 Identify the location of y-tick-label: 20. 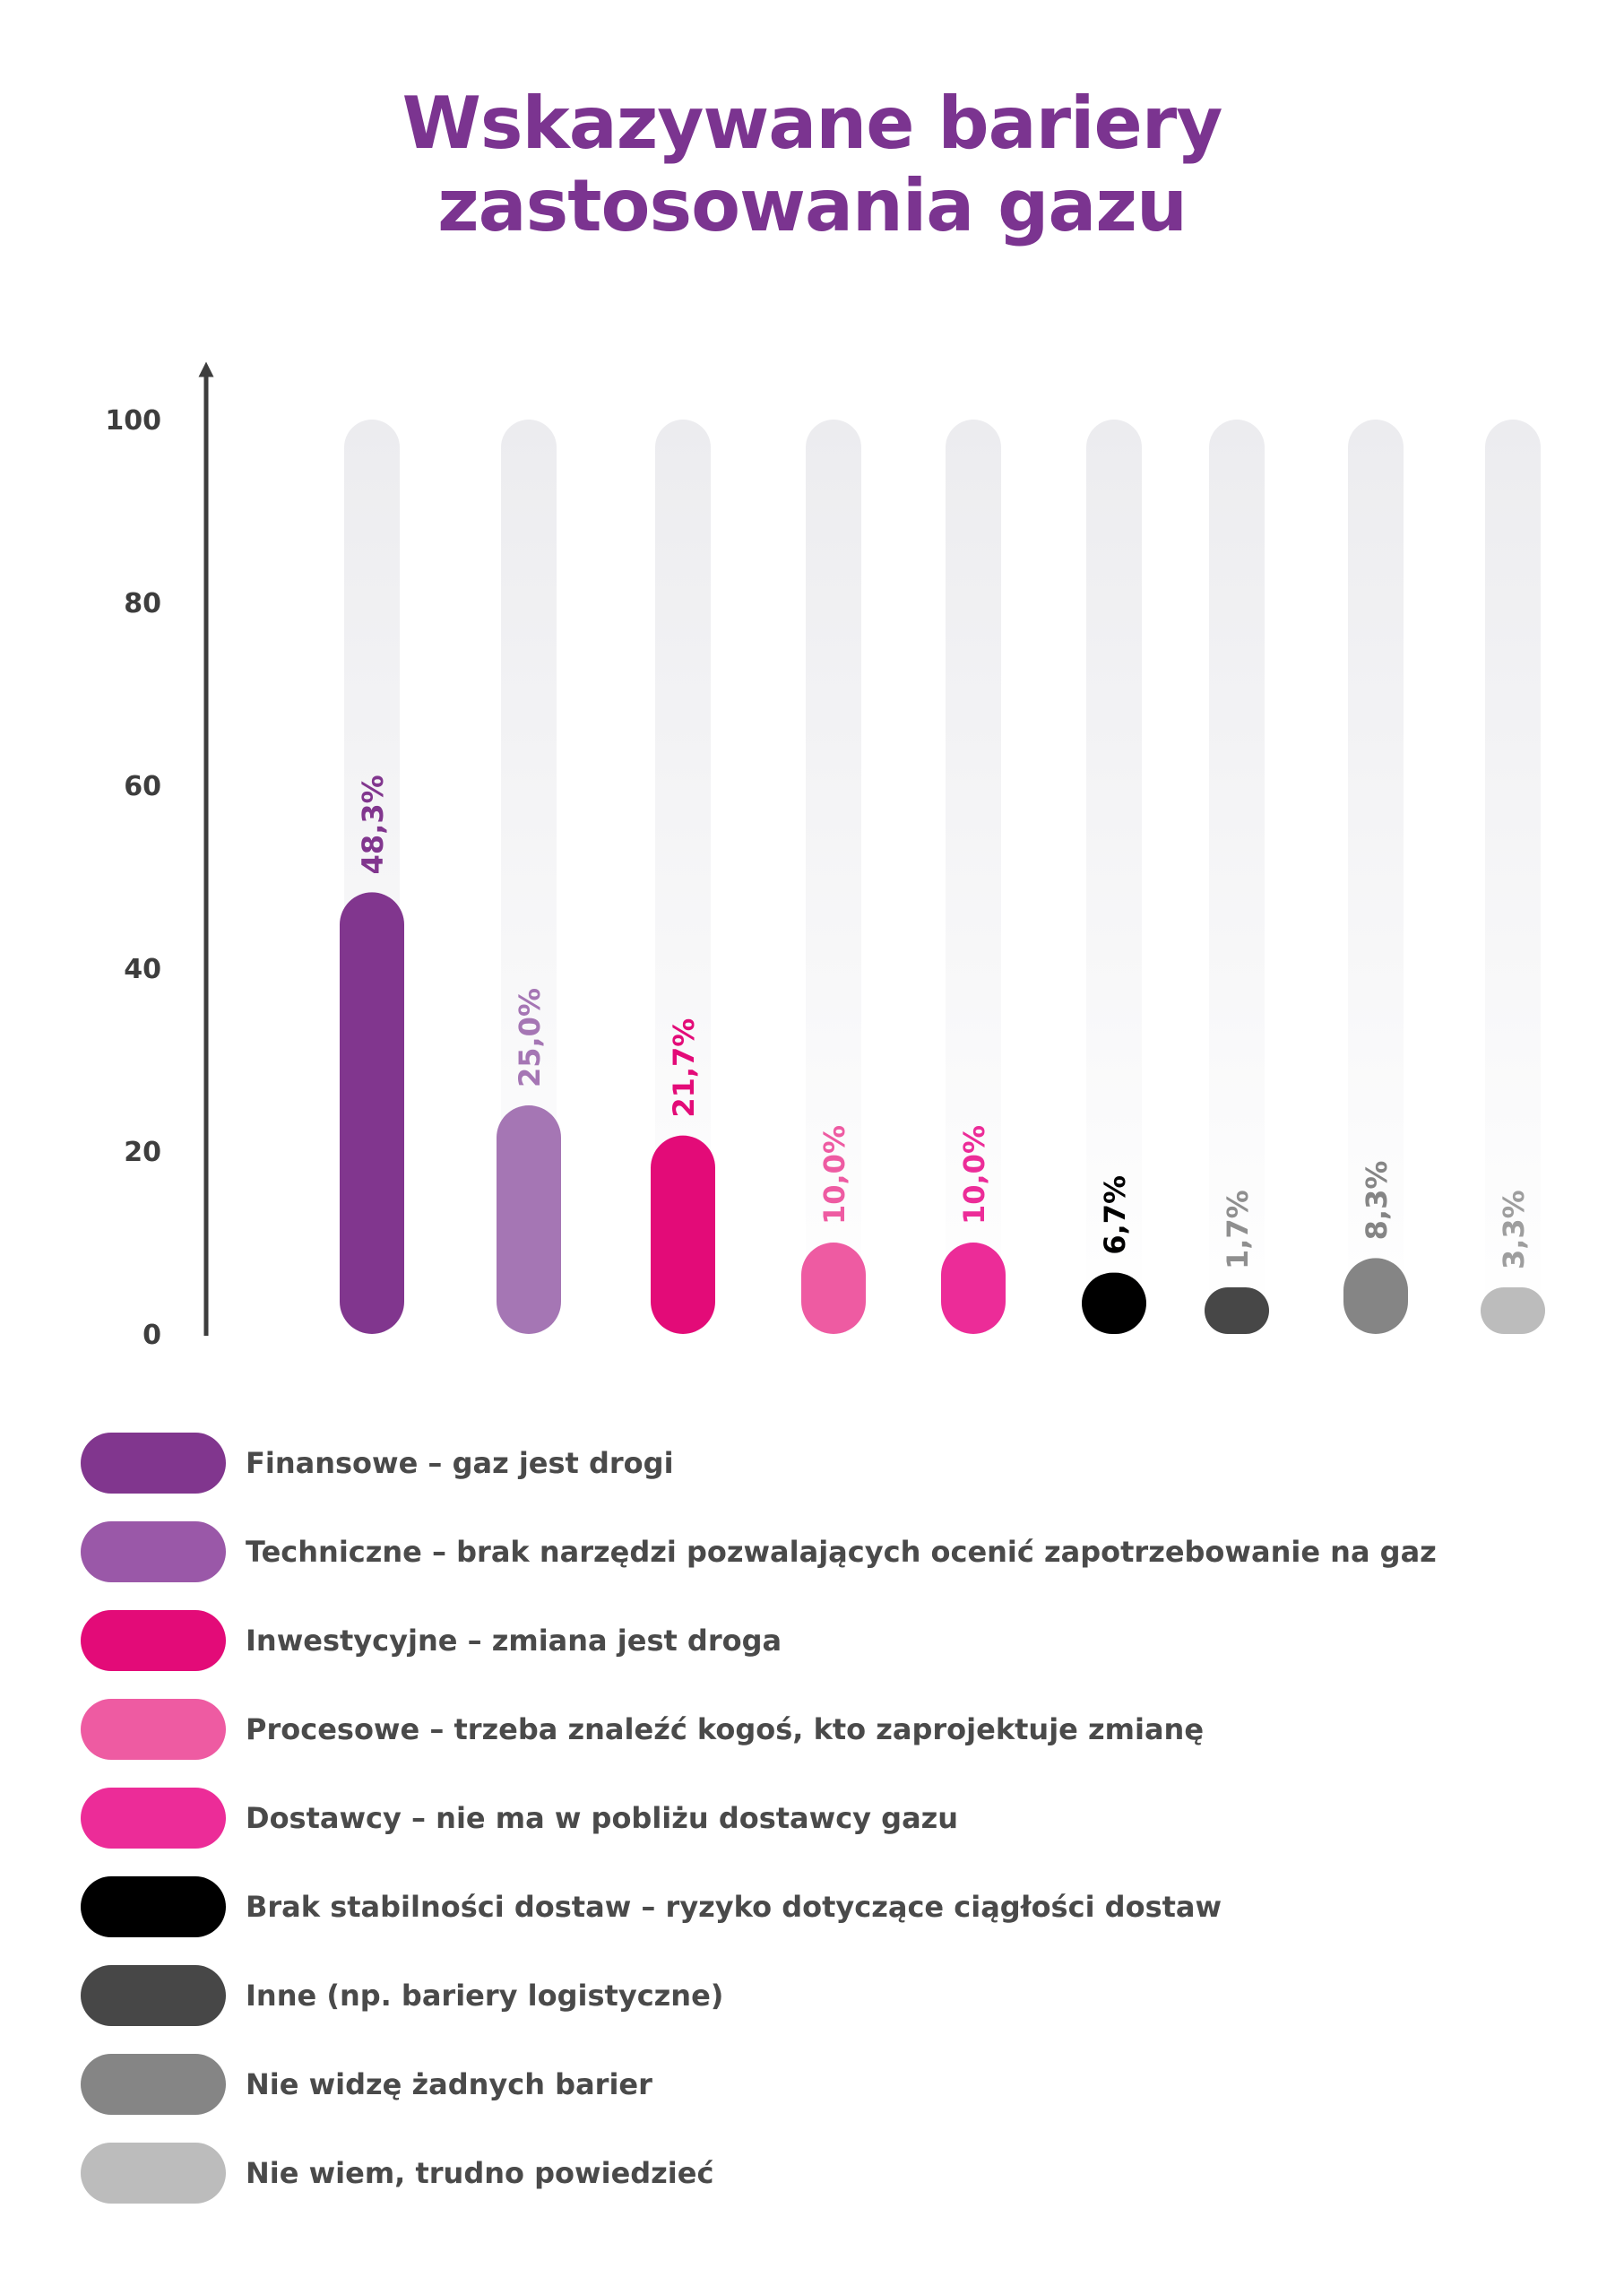
(142, 1153).